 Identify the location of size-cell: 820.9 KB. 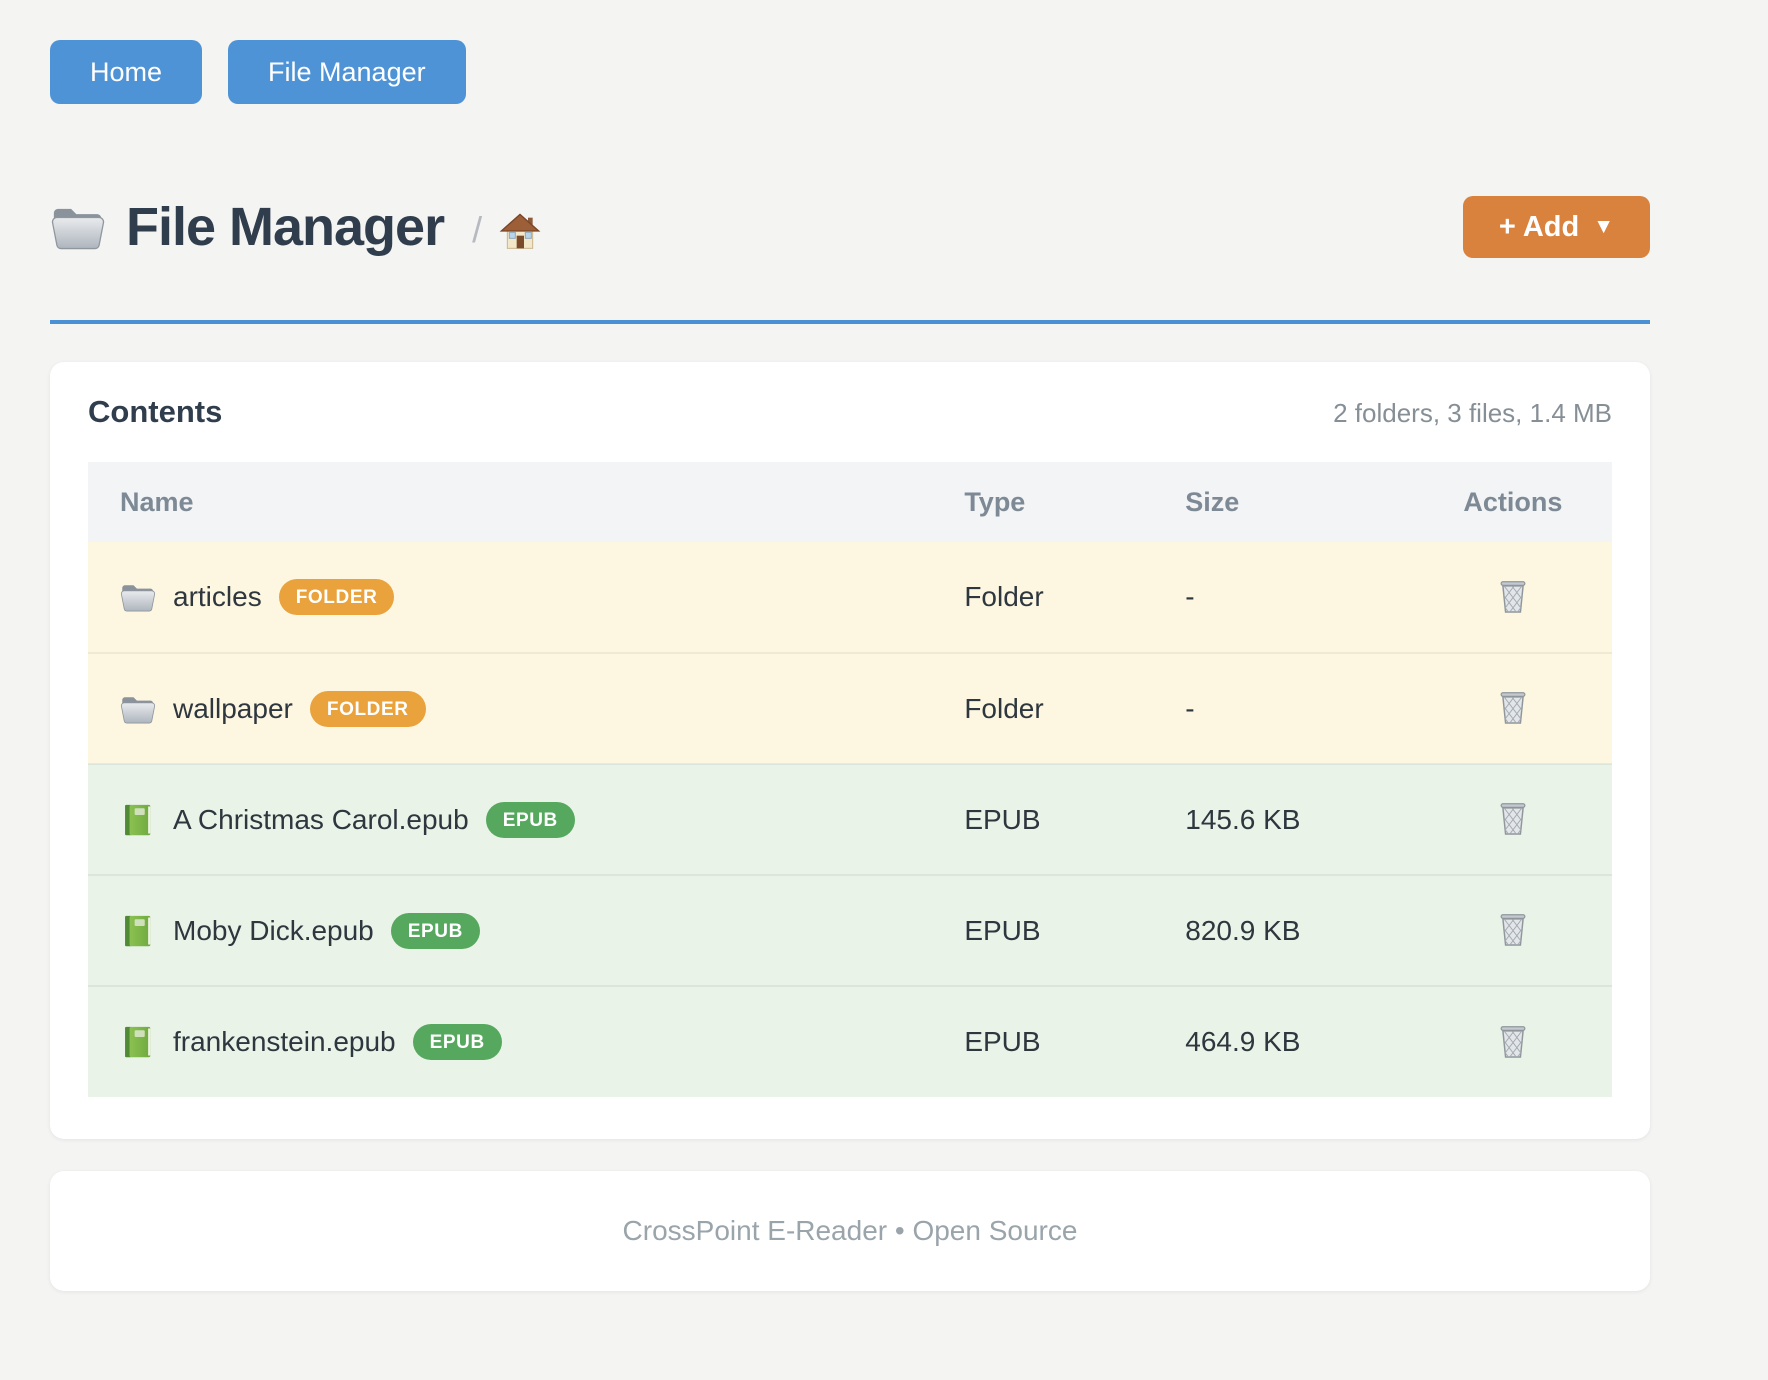
(1299, 930).